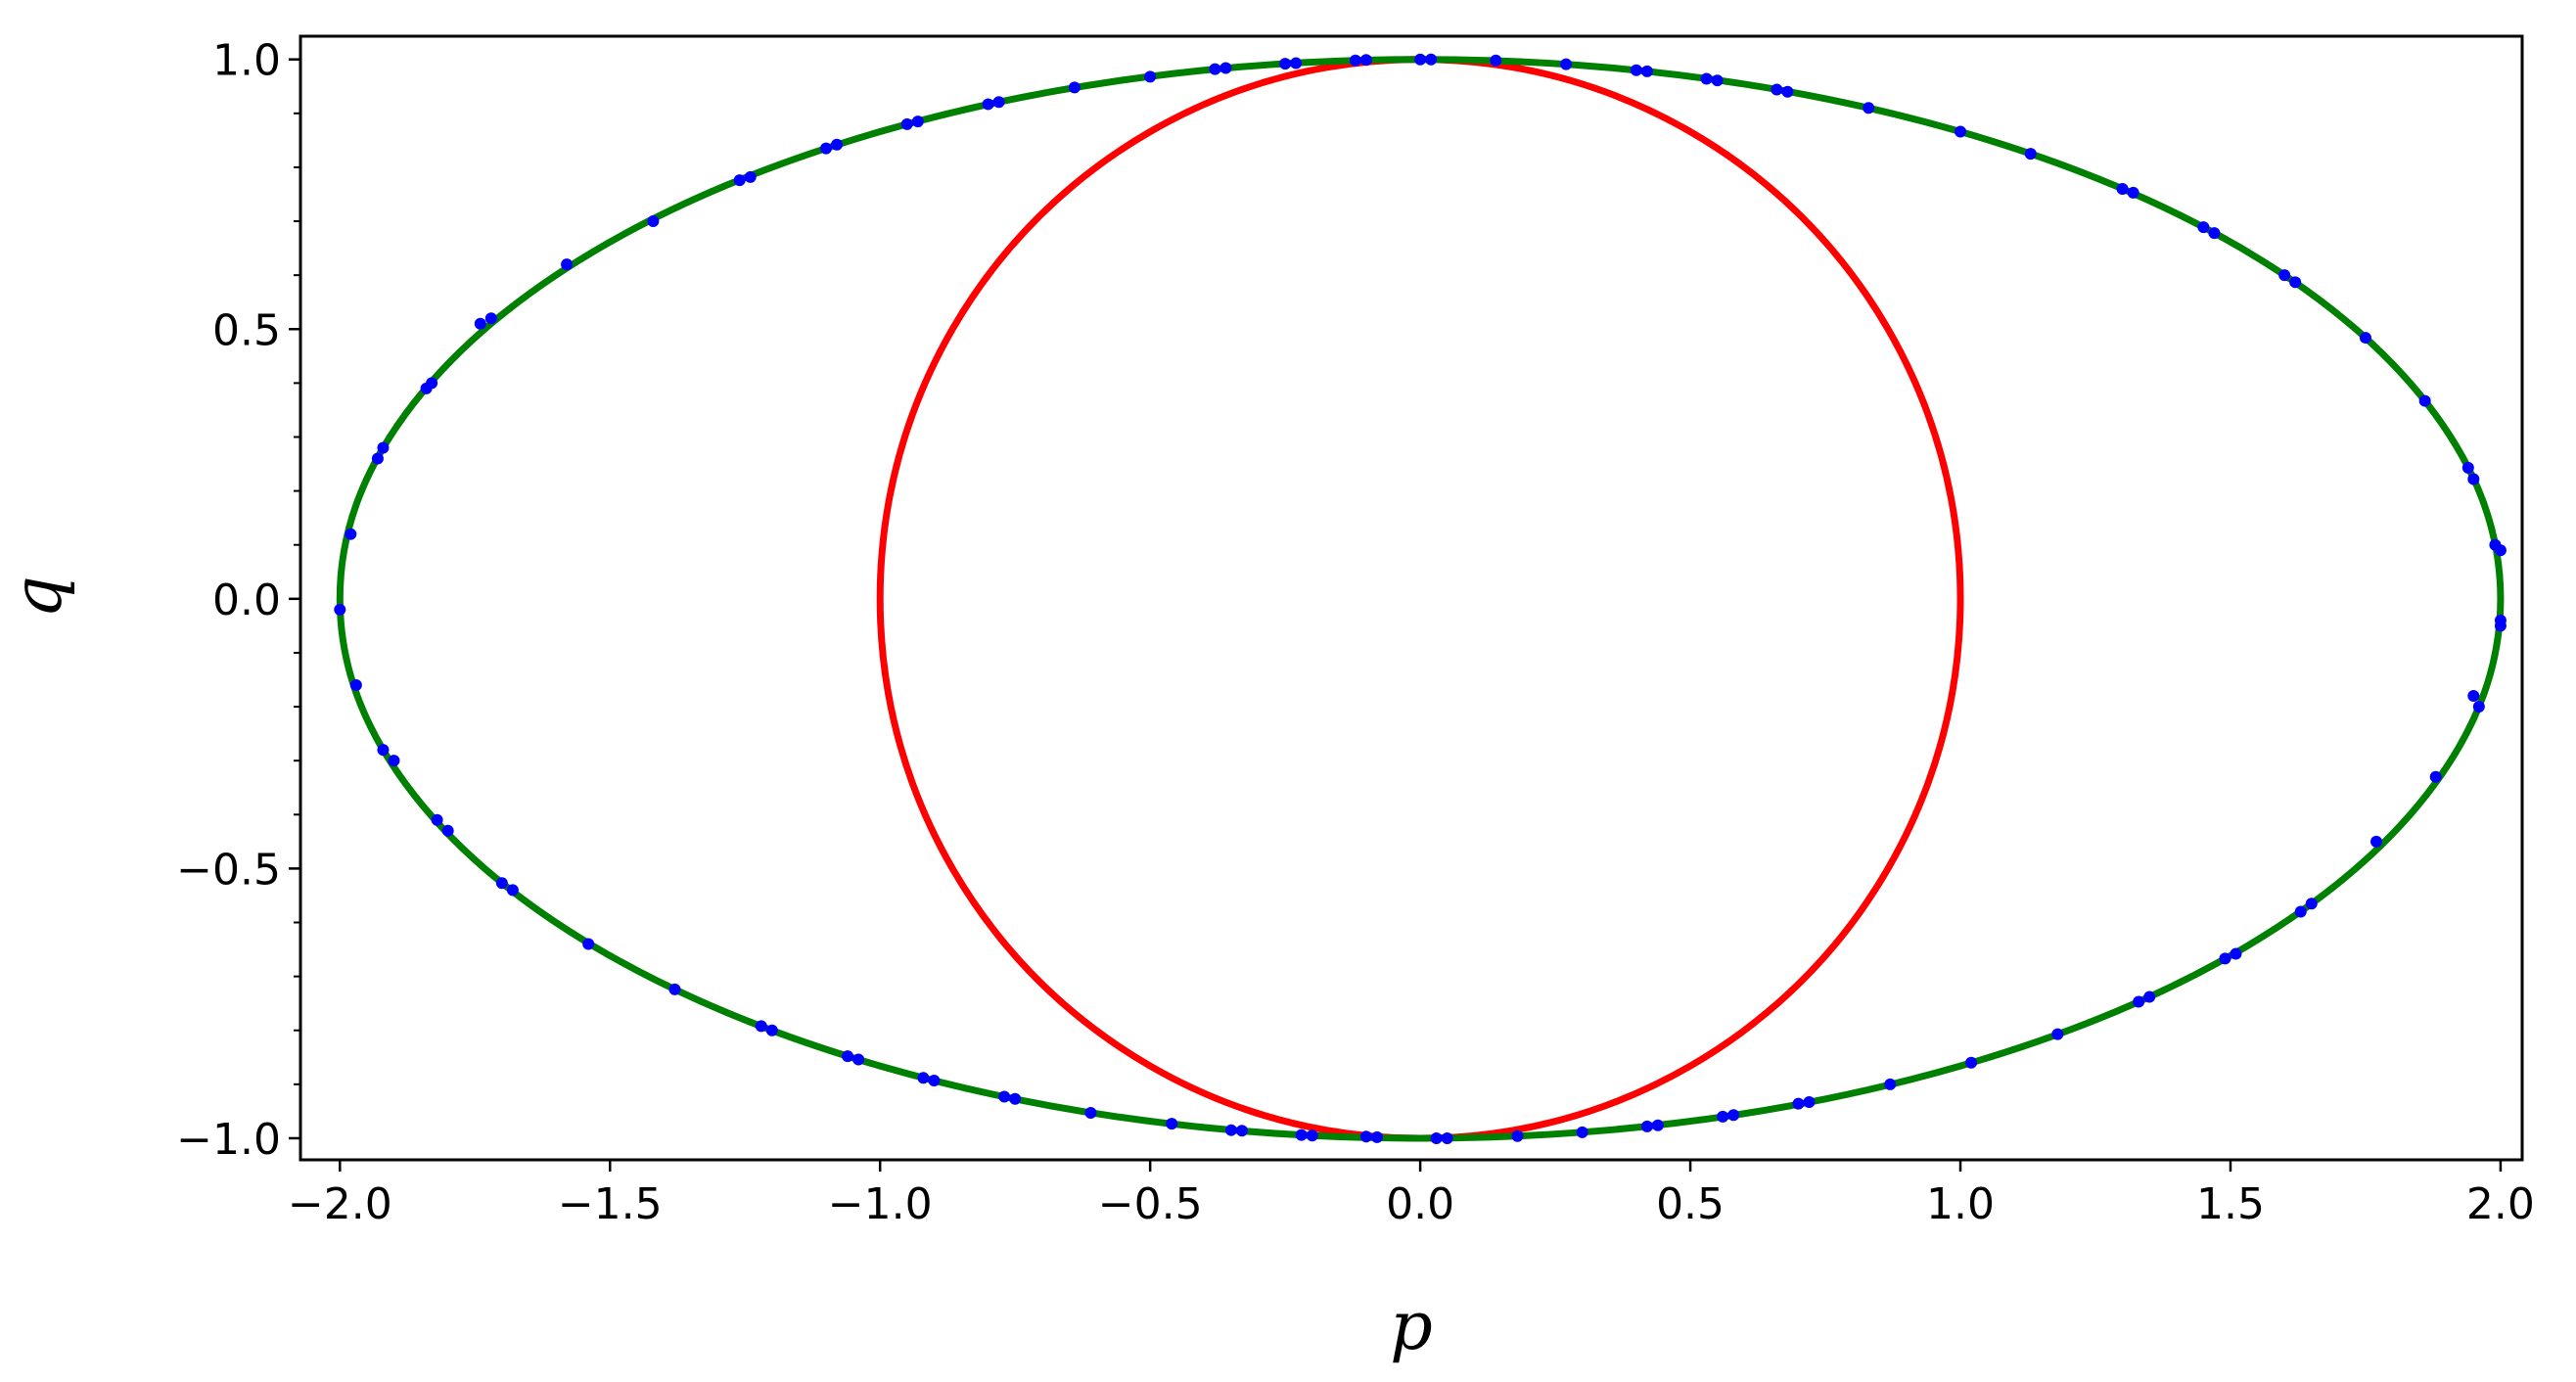 This screenshot has width=2576, height=1382. What do you see at coordinates (1411, 1326) in the screenshot?
I see `x-axis-title: p` at bounding box center [1411, 1326].